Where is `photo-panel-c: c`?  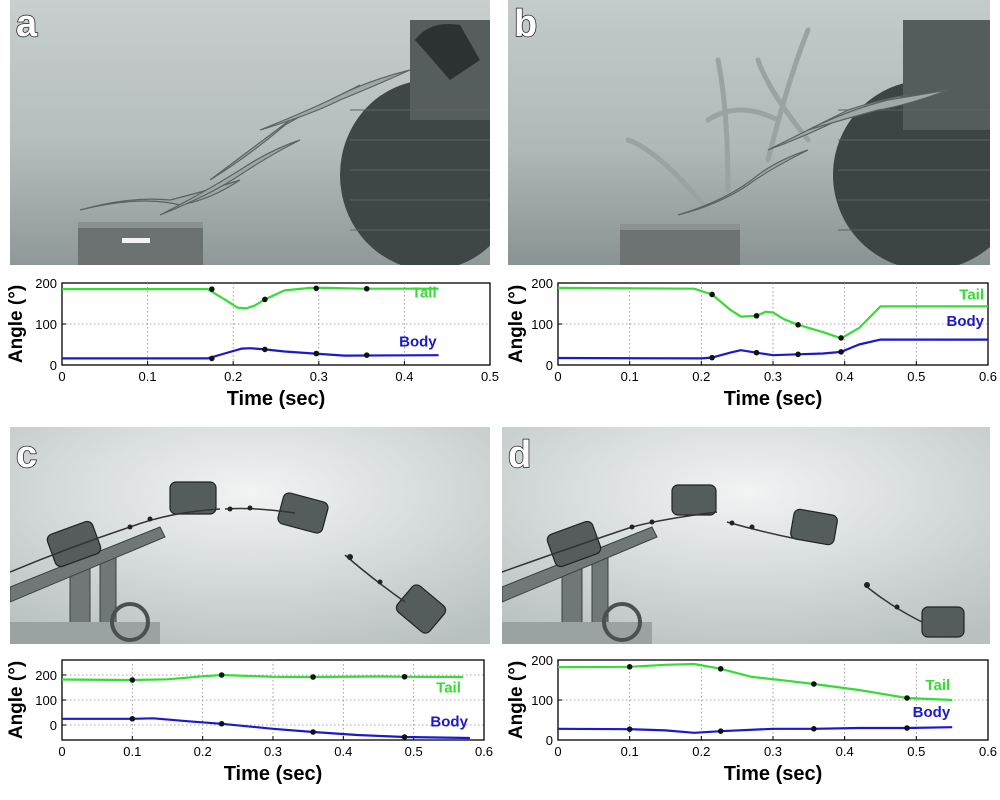
photo-panel-c: c is located at coordinates (250, 535).